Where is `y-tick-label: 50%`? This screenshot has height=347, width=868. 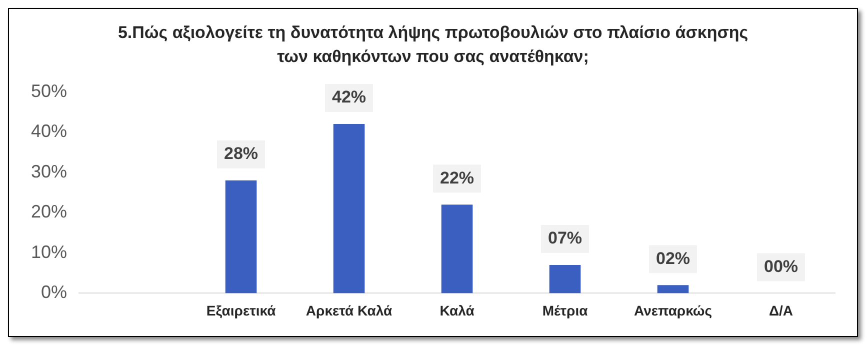 y-tick-label: 50% is located at coordinates (49, 90).